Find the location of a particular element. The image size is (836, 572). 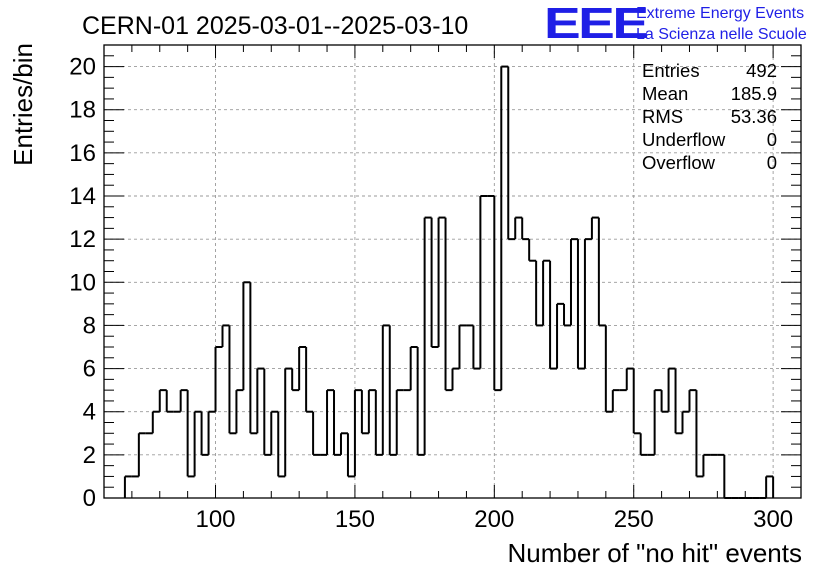

y-tick-label: 2 is located at coordinates (89, 455).